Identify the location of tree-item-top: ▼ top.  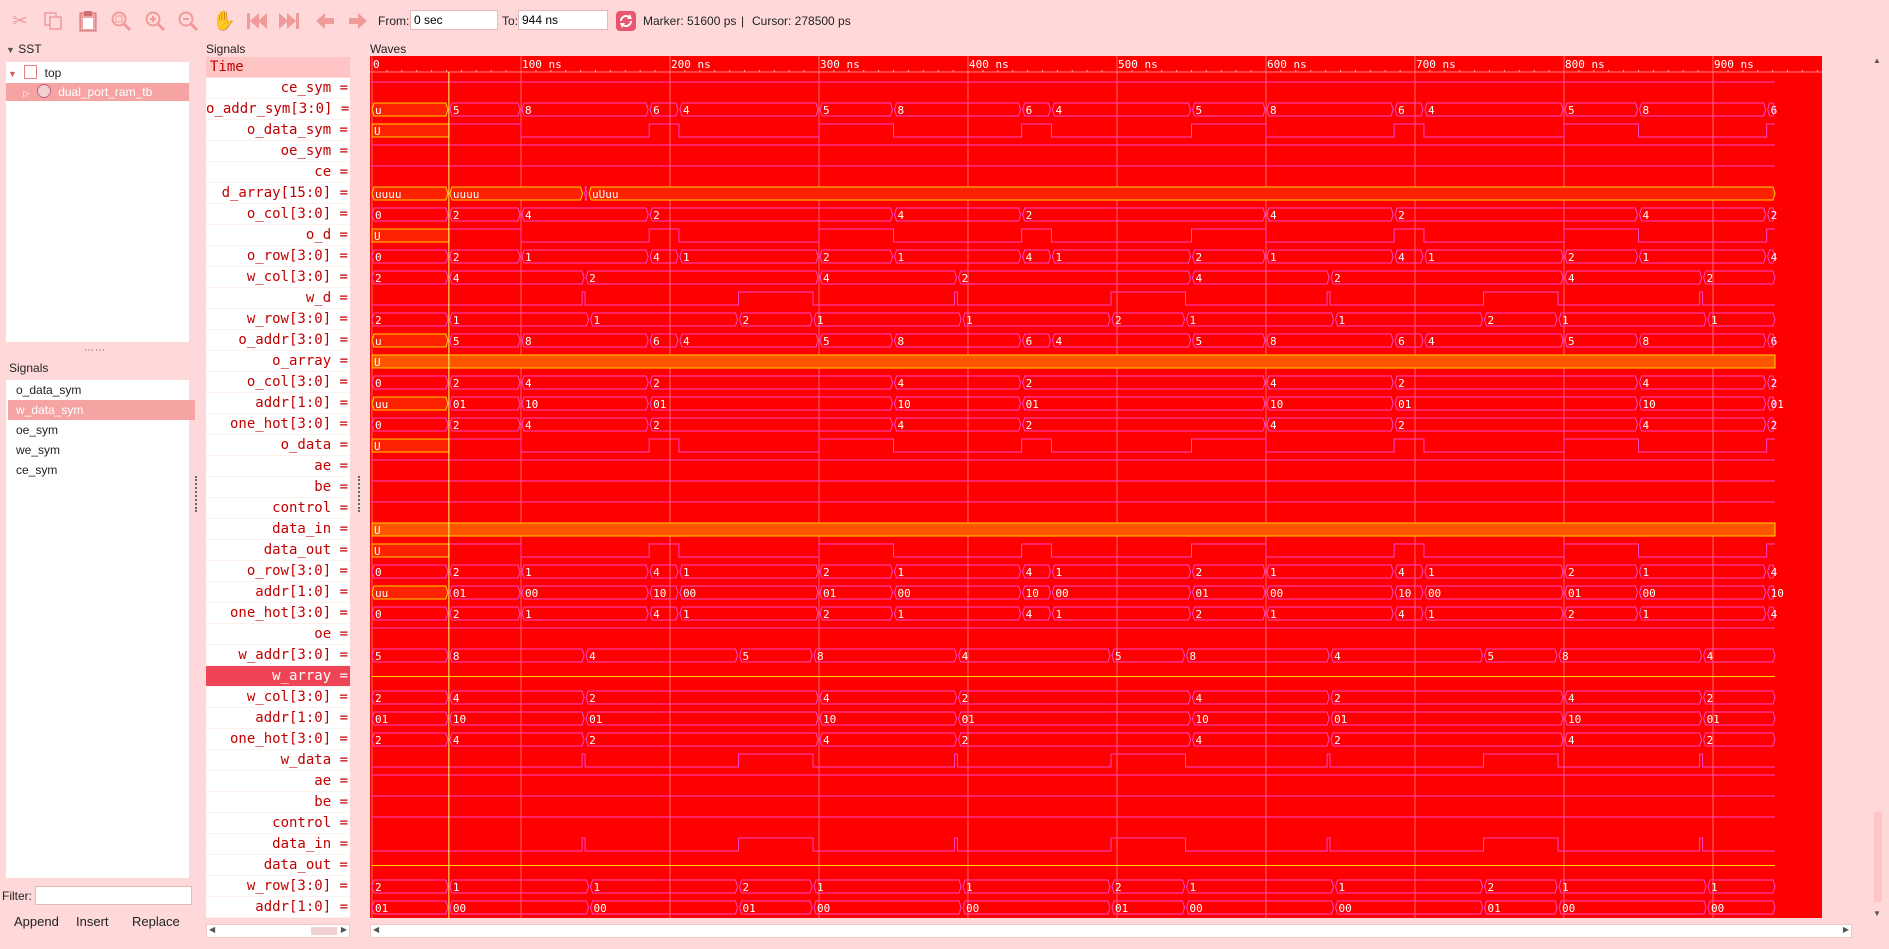
(97, 73).